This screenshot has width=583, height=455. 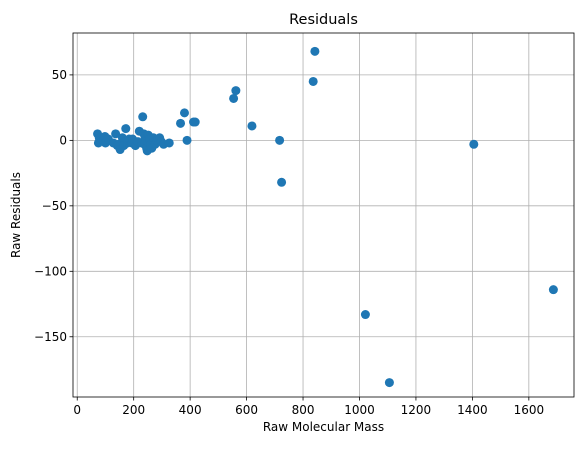 I want to click on x-tick-label: 1400, so click(x=472, y=410).